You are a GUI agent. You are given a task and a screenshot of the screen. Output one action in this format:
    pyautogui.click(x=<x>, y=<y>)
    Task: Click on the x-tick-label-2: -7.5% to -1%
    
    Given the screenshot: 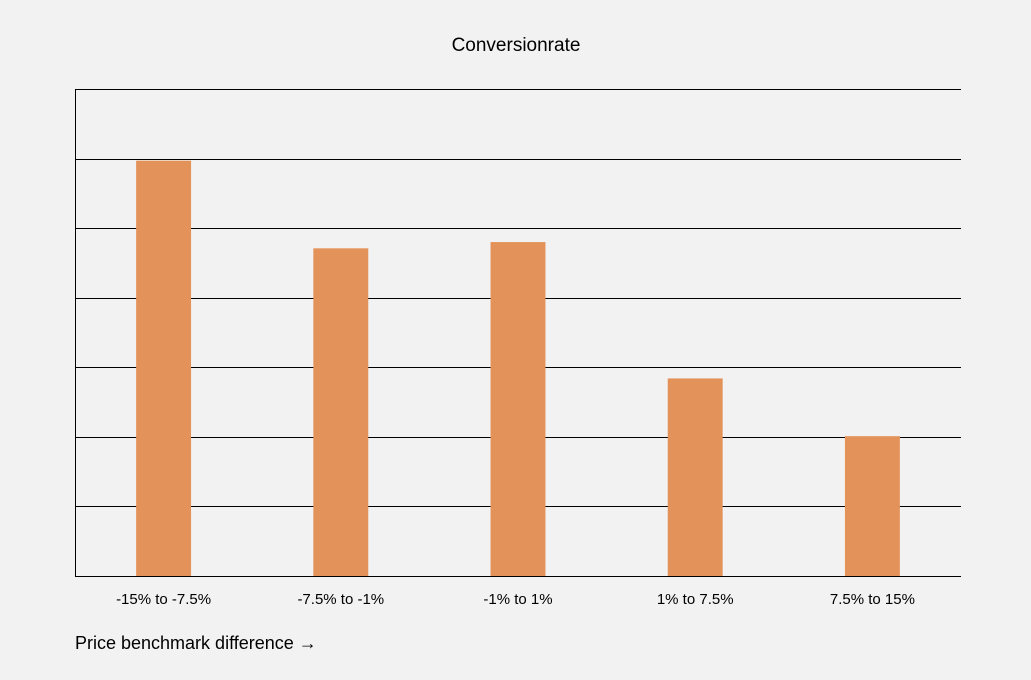 What is the action you would take?
    pyautogui.click(x=340, y=599)
    